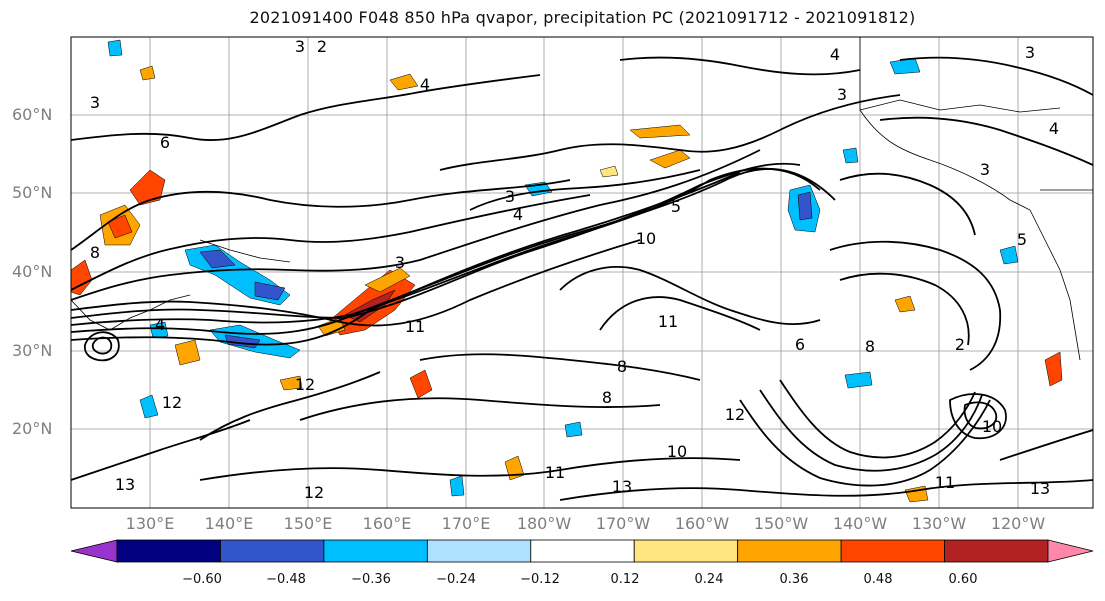 This screenshot has width=1105, height=601. I want to click on colorbar, so click(582, 551).